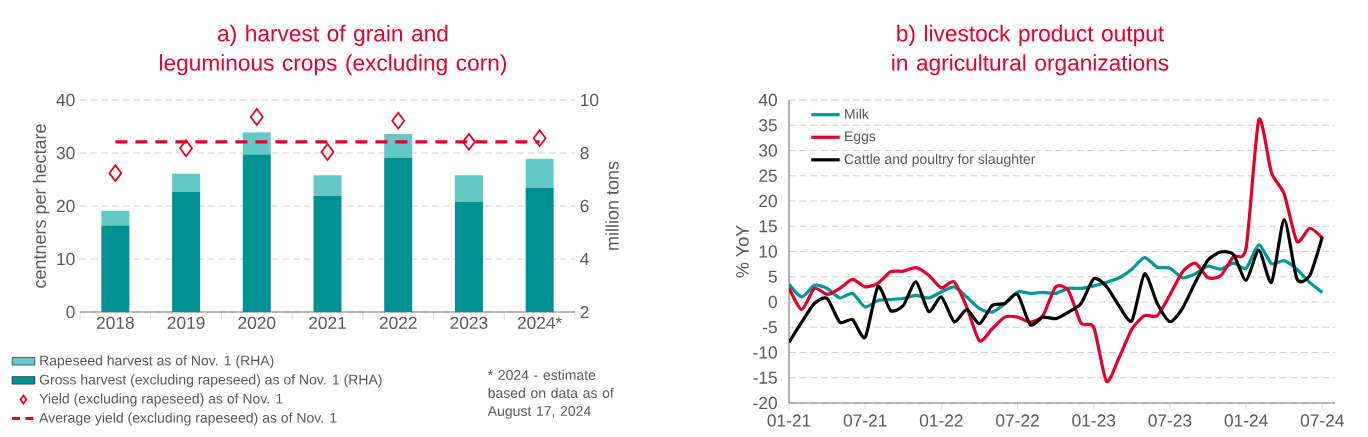  Describe the element at coordinates (765, 403) in the screenshot. I see `y-tick-label: -20` at that location.